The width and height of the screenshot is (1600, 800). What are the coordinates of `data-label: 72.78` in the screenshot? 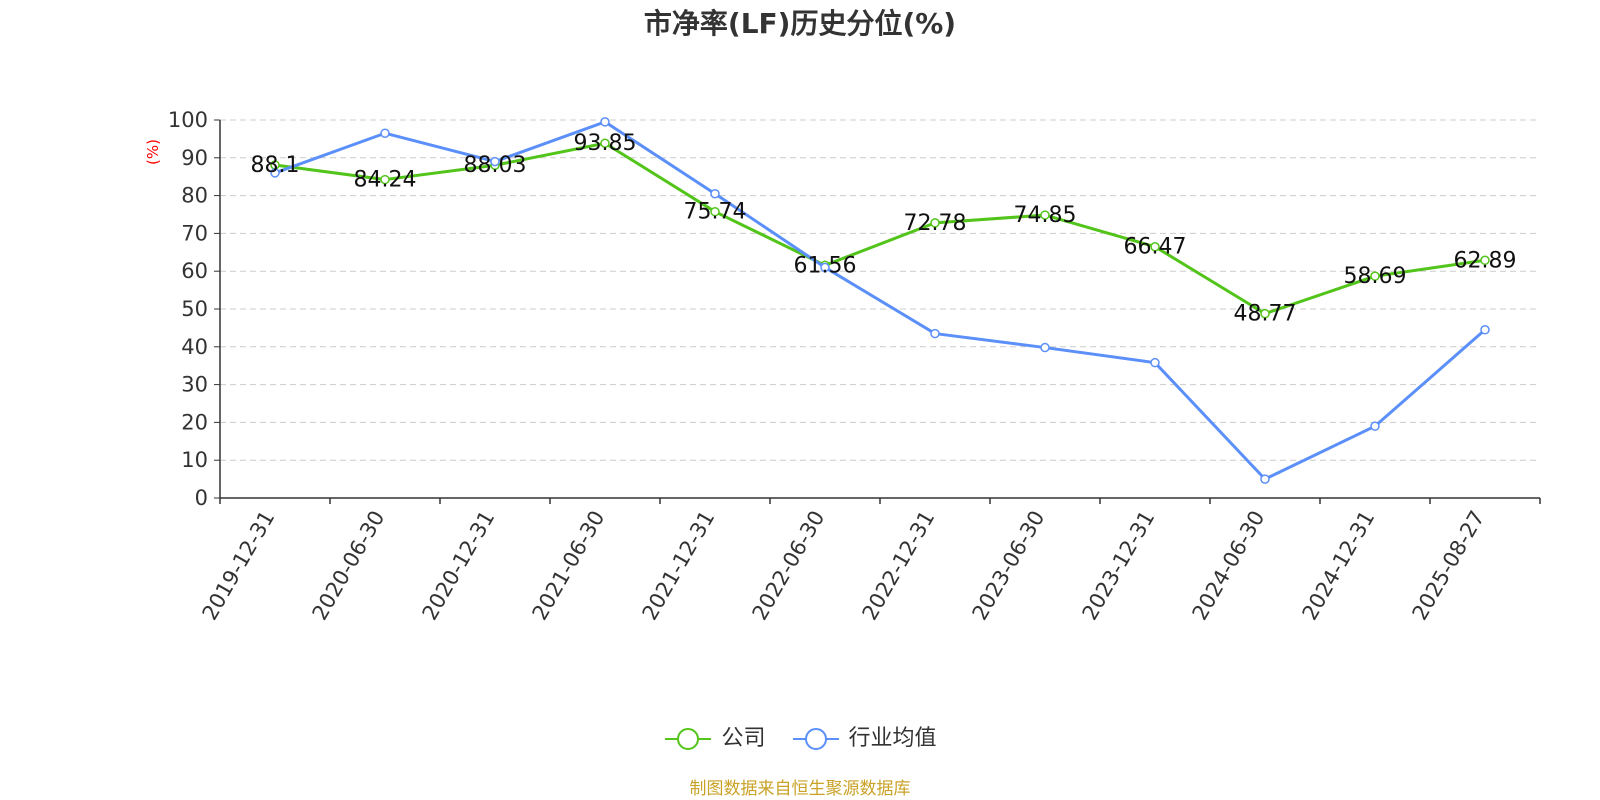 It's located at (935, 223).